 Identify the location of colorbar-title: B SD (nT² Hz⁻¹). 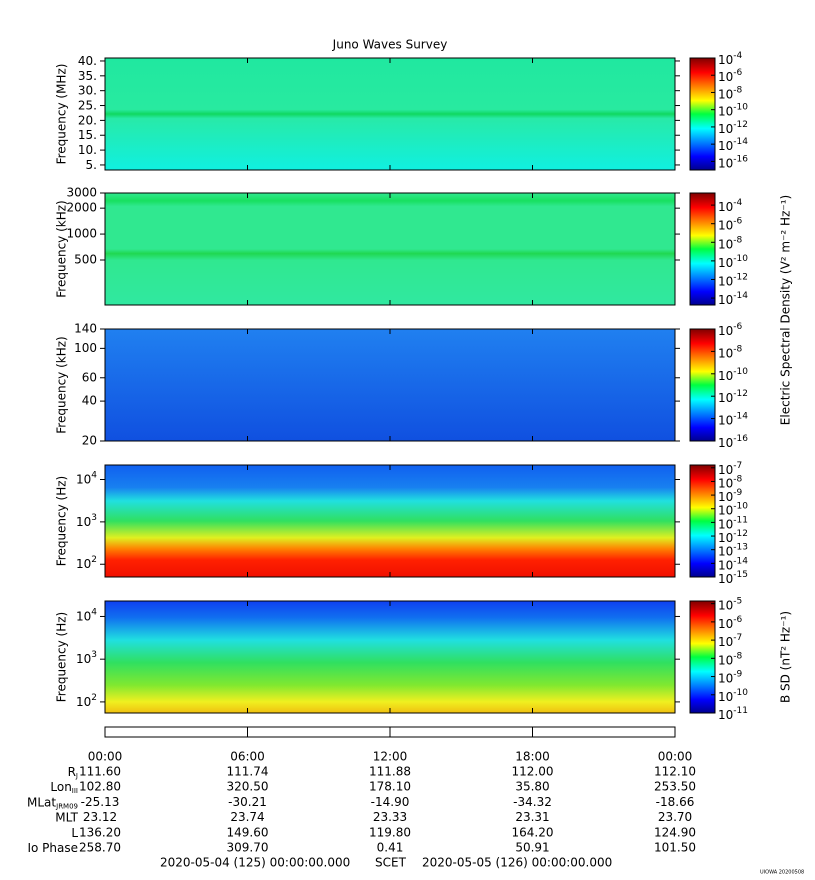
(786, 657).